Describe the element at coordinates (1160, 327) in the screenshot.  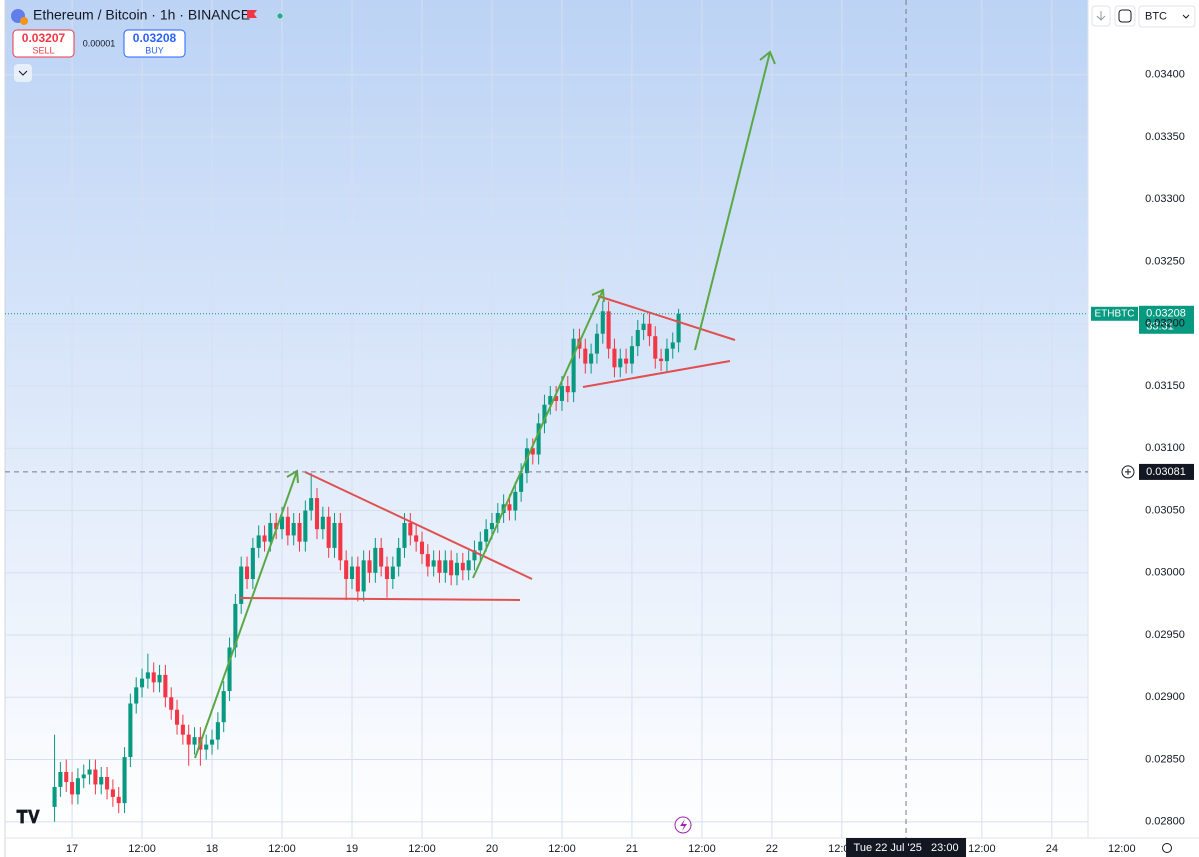
I see `countdown-label: 33:31` at that location.